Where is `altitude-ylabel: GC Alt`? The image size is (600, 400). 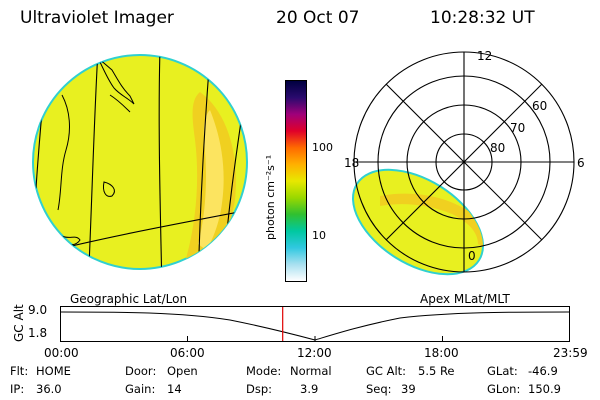
altitude-ylabel: GC Alt is located at coordinates (19, 323).